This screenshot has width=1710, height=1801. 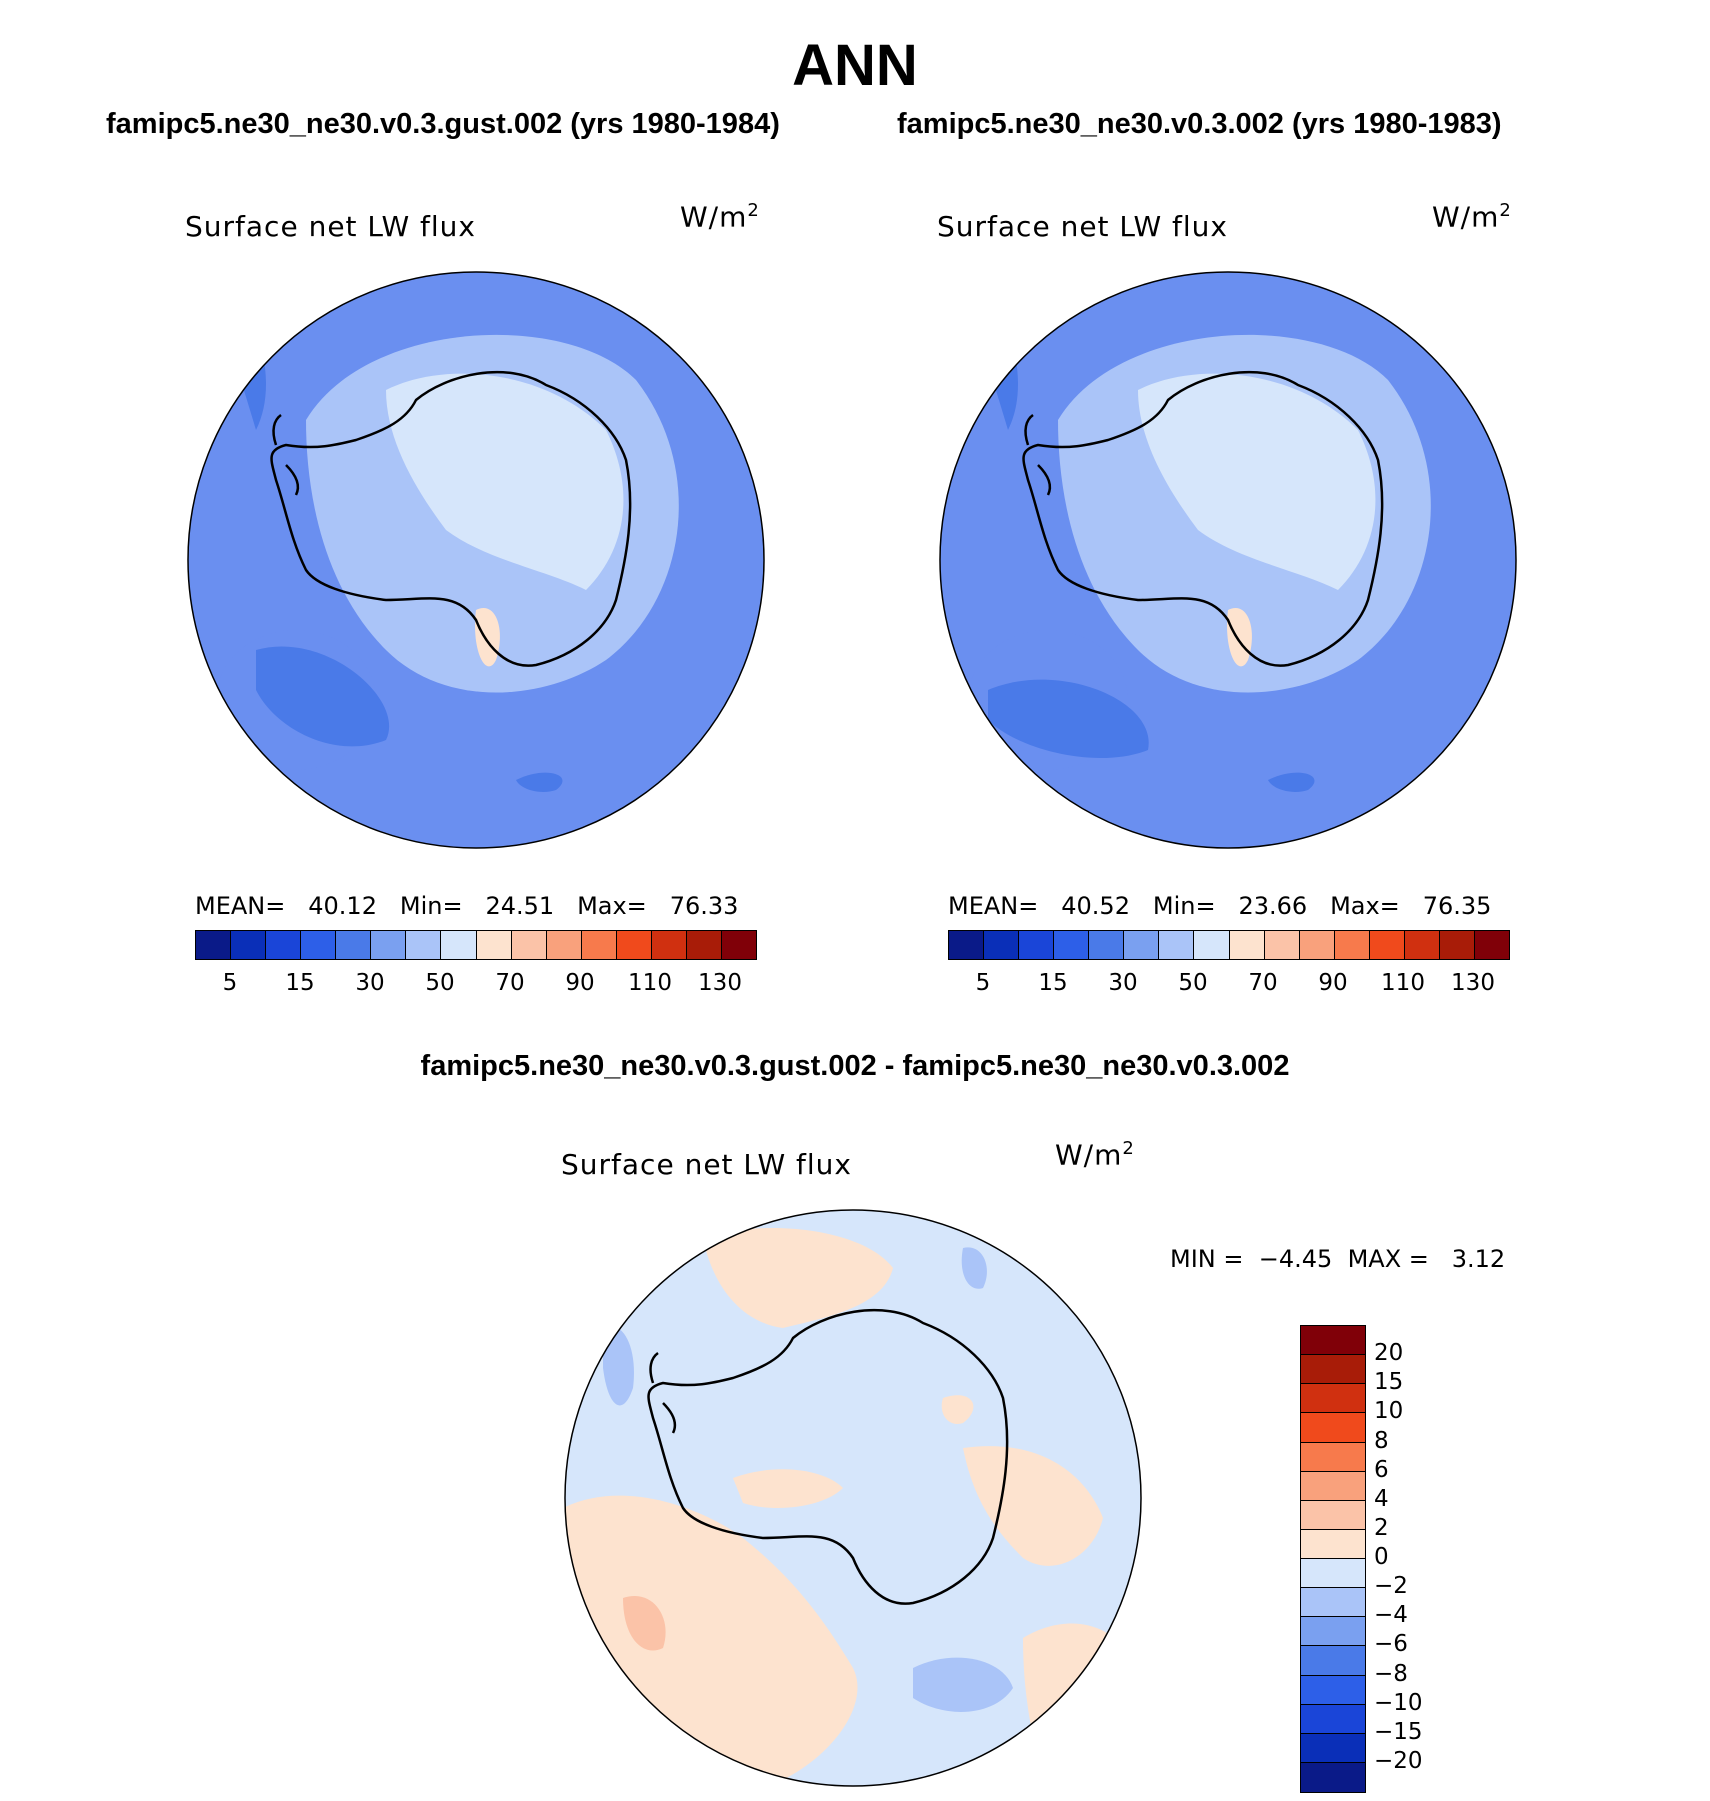 I want to click on diff-units: W/m2, so click(x=1095, y=1155).